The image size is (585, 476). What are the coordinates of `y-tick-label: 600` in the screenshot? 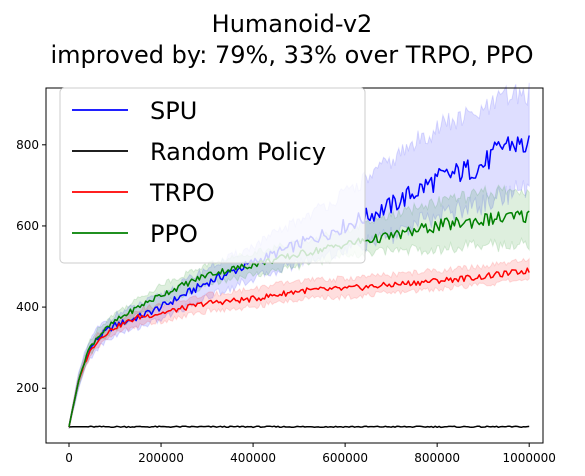 It's located at (27, 226).